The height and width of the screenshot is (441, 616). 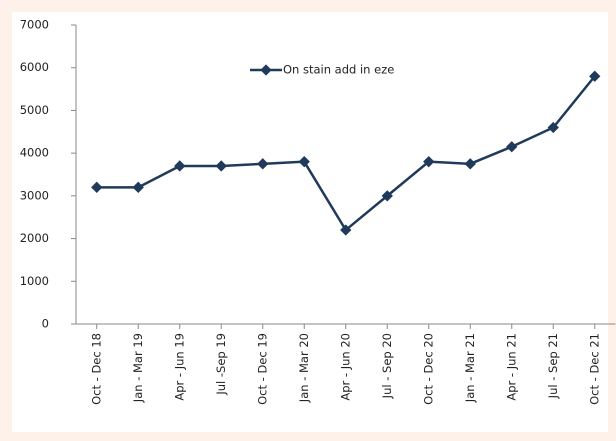 What do you see at coordinates (338, 70) in the screenshot?
I see `legend-label: On stain add in eze` at bounding box center [338, 70].